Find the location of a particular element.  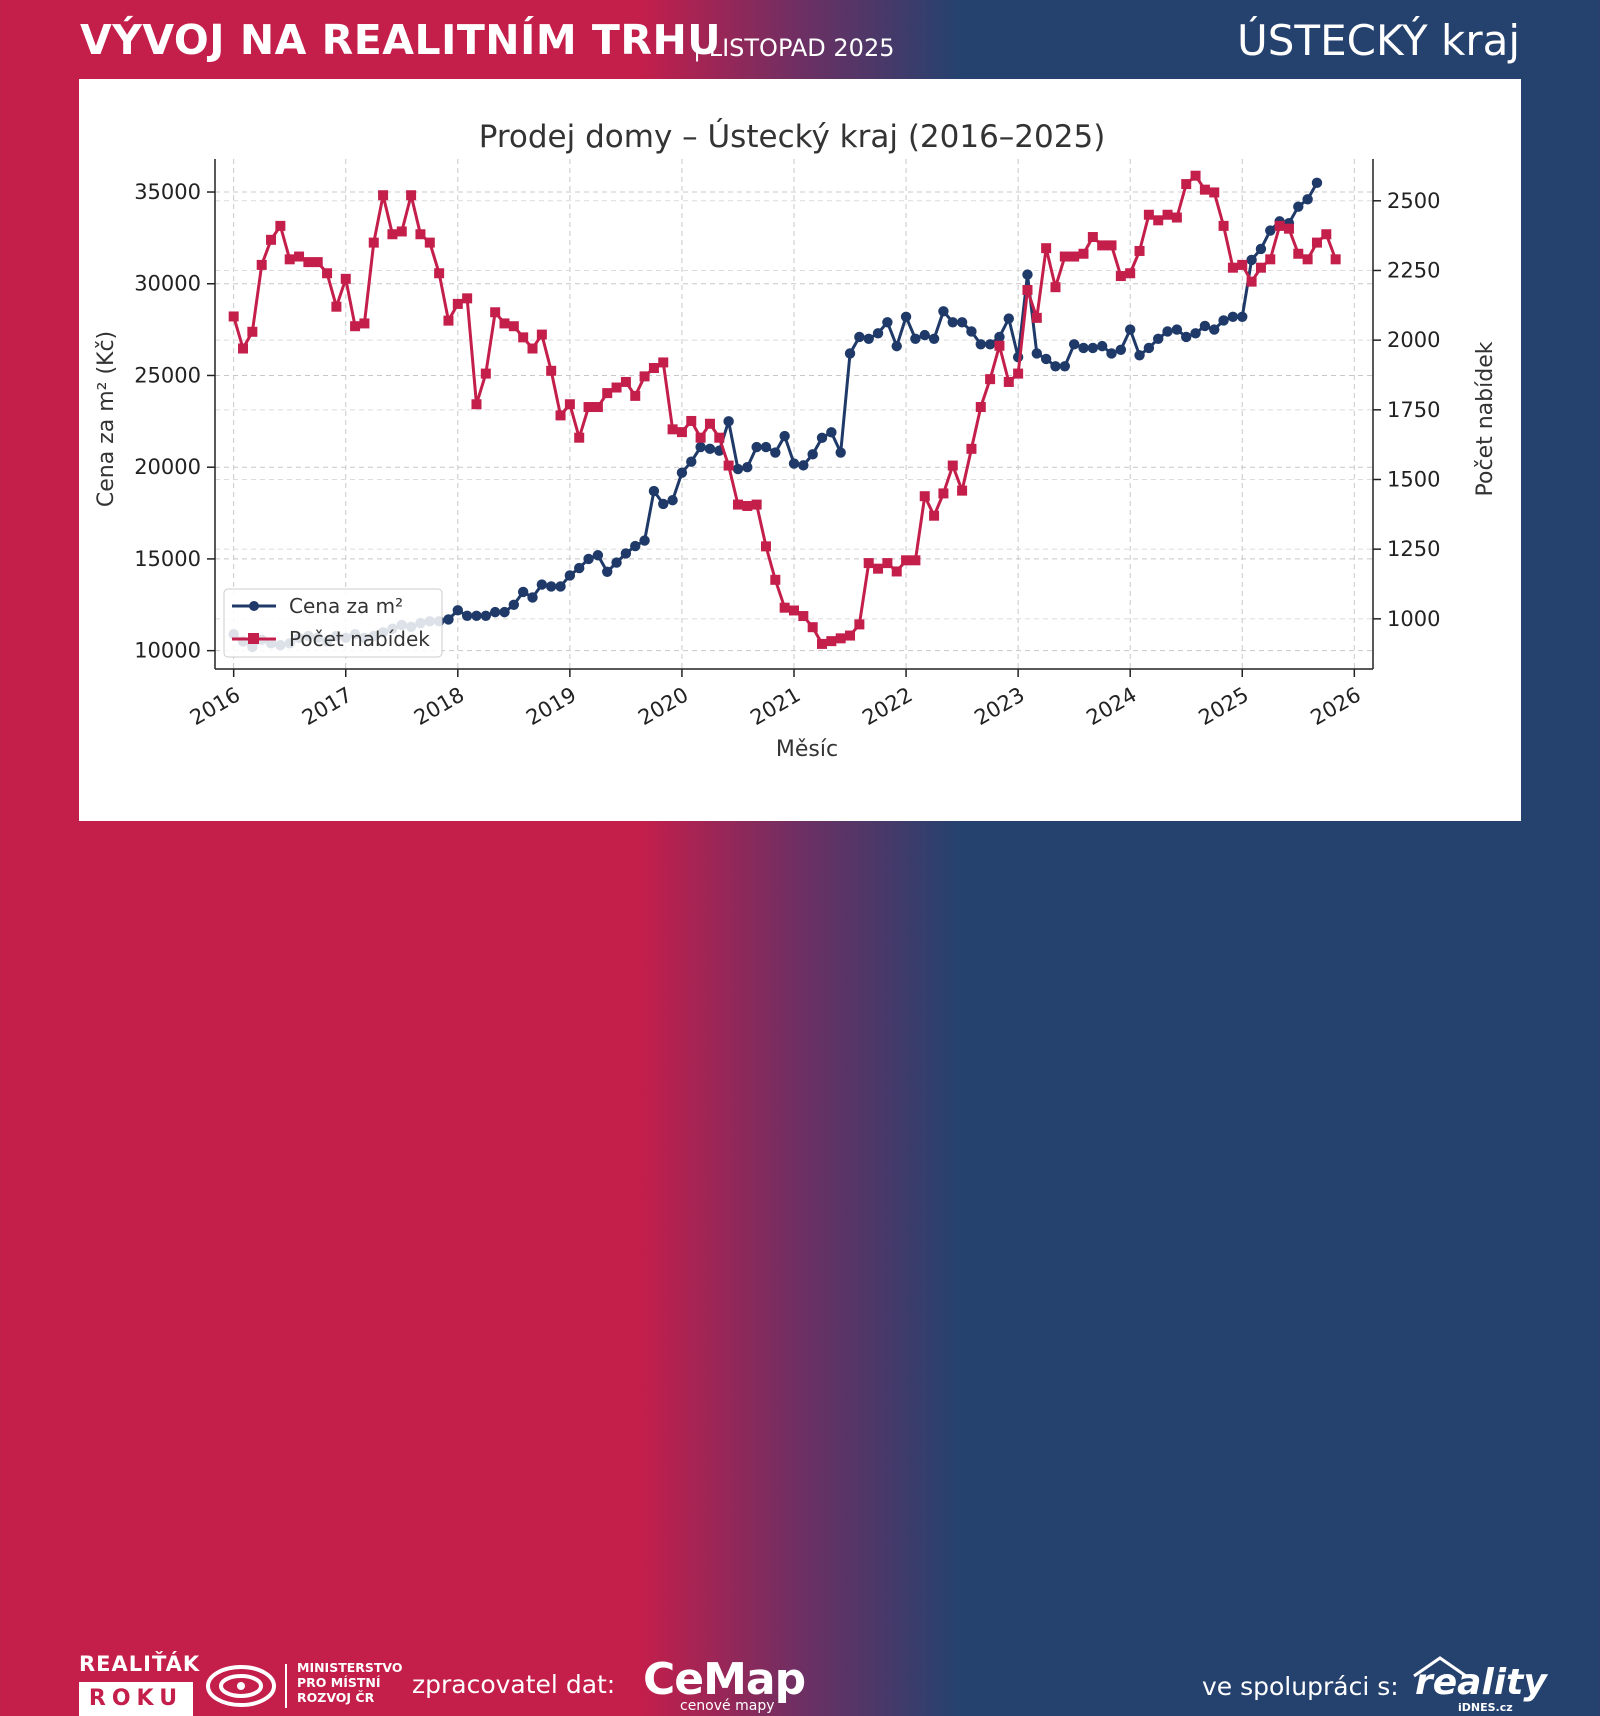

x-tick-label: 2020 is located at coordinates (663, 707).